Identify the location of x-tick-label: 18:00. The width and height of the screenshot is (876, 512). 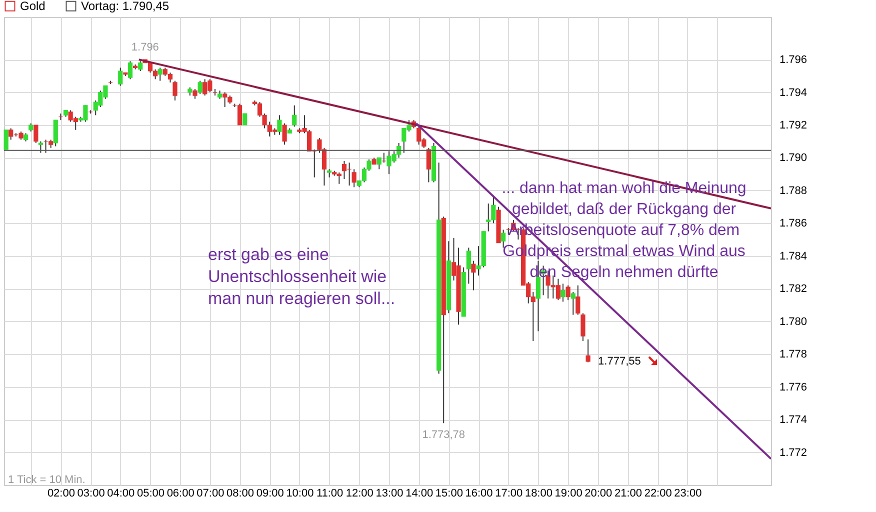
(538, 494).